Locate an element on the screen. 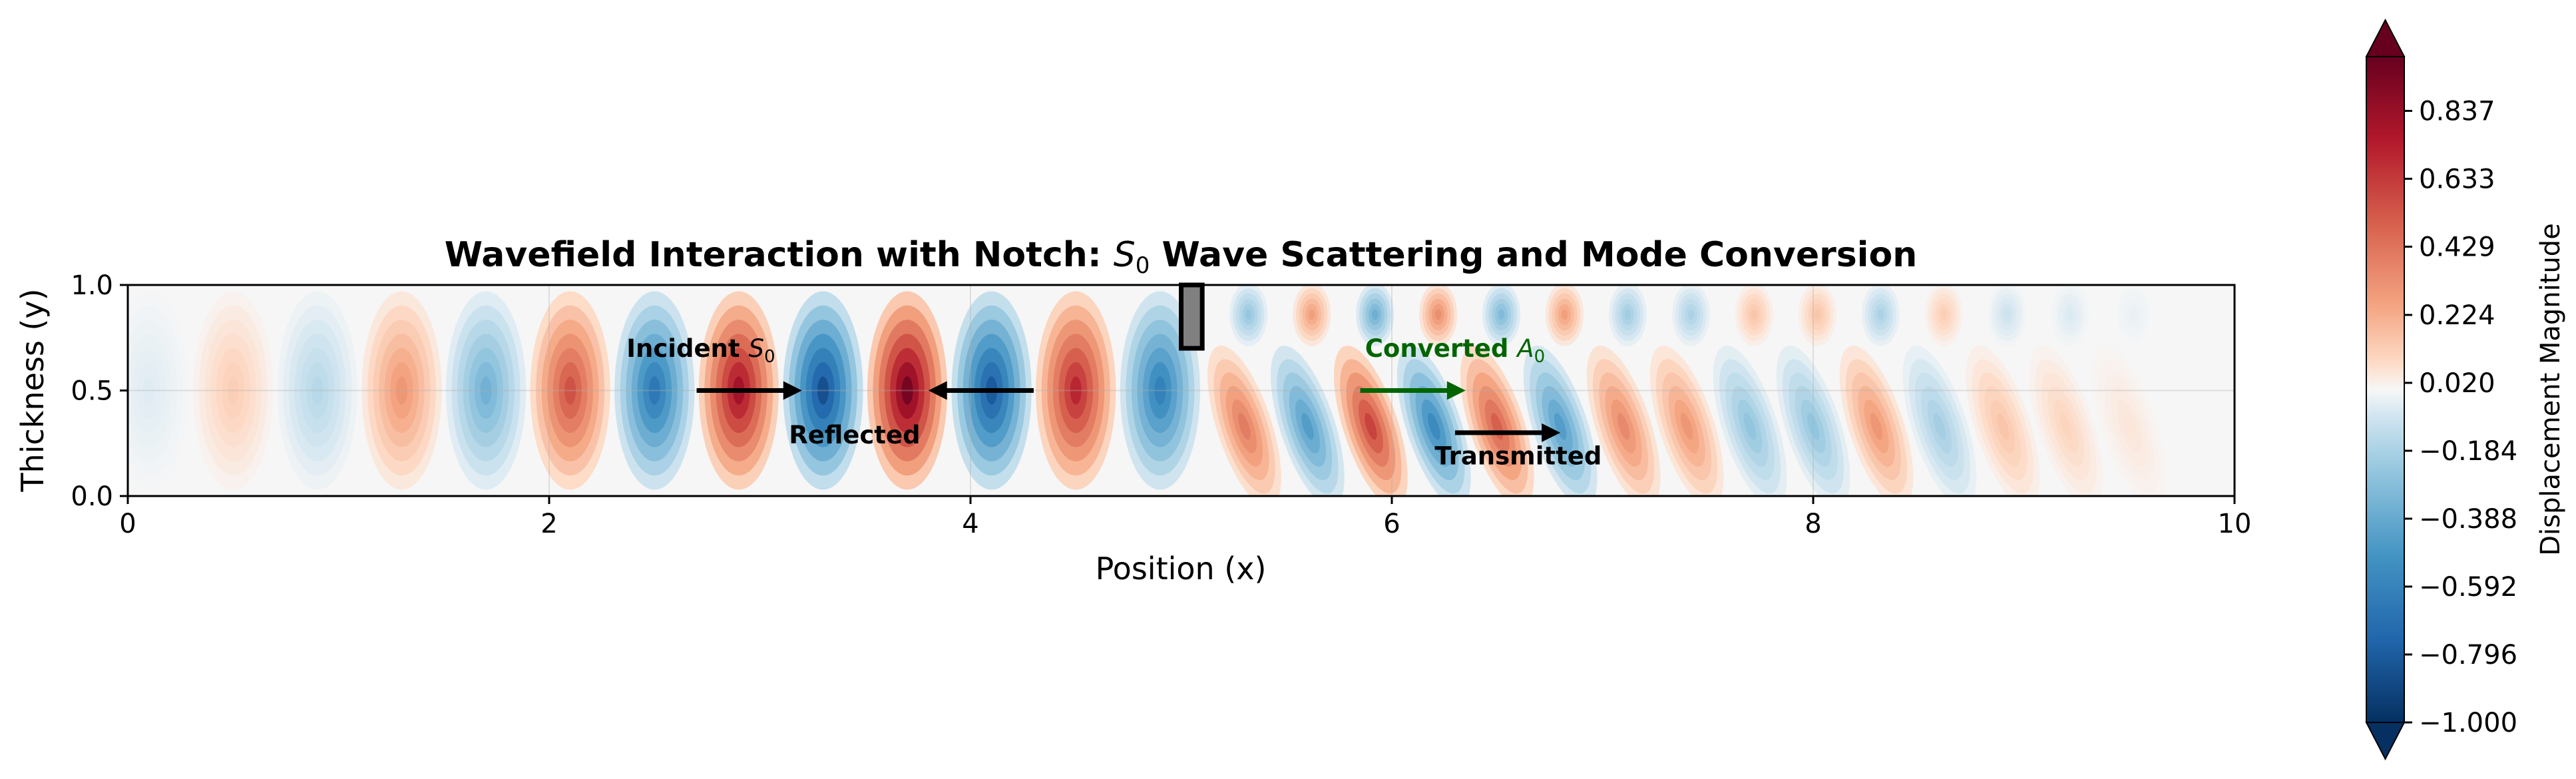  colorbar-tick-label: 0.837 is located at coordinates (2457, 112).